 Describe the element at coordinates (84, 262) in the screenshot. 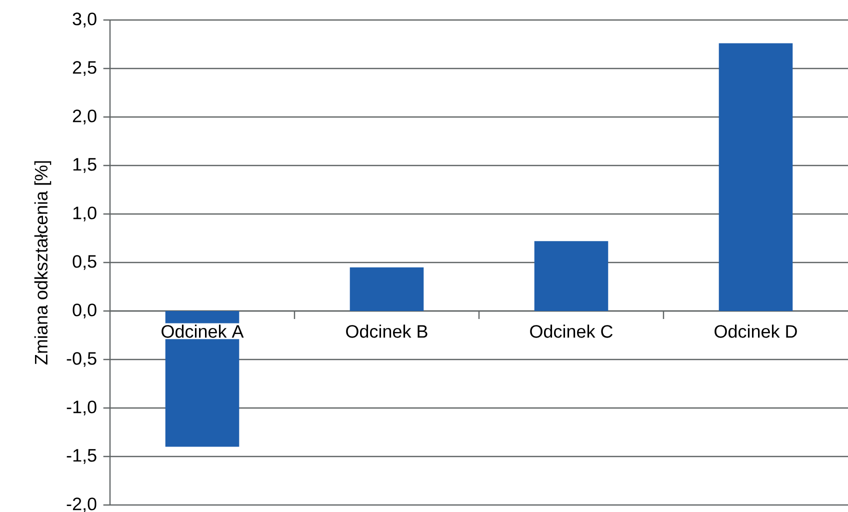

I see `y-tick-label: 0,5` at that location.